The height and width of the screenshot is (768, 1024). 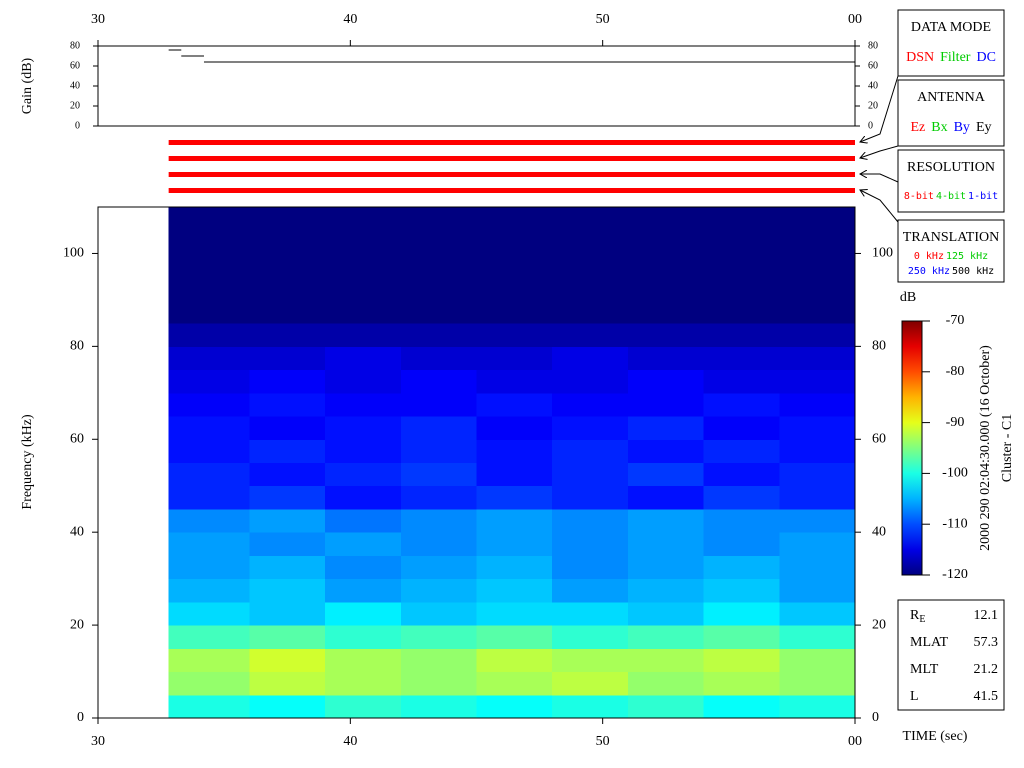 What do you see at coordinates (914, 696) in the screenshot?
I see `orbit-label: L` at bounding box center [914, 696].